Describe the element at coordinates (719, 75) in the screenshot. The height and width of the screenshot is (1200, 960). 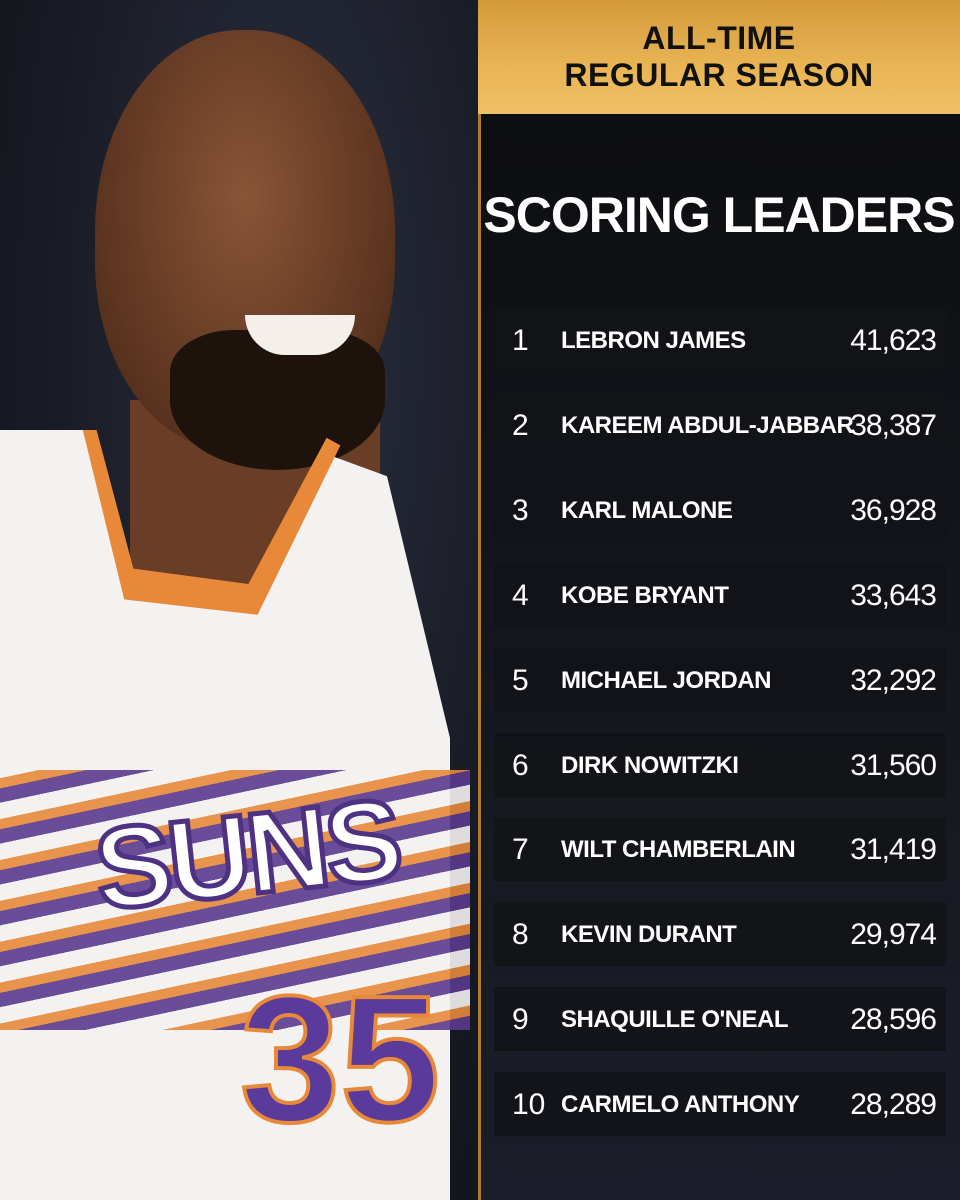
I see `banner-line-2: REGULAR SEASON` at that location.